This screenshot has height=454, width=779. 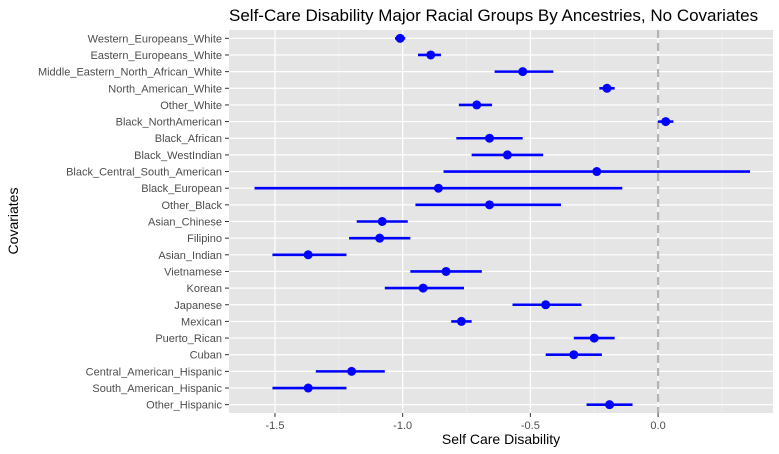 What do you see at coordinates (188, 339) in the screenshot?
I see `y-tick-label: Puerto_Rican` at bounding box center [188, 339].